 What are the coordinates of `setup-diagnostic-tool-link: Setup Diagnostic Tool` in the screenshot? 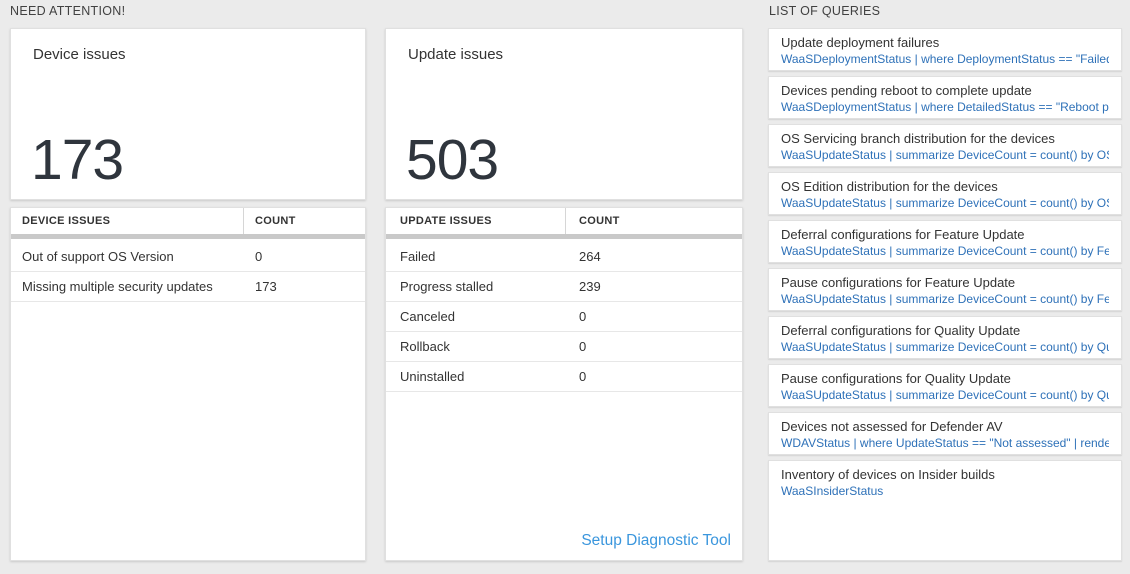 It's located at (656, 540).